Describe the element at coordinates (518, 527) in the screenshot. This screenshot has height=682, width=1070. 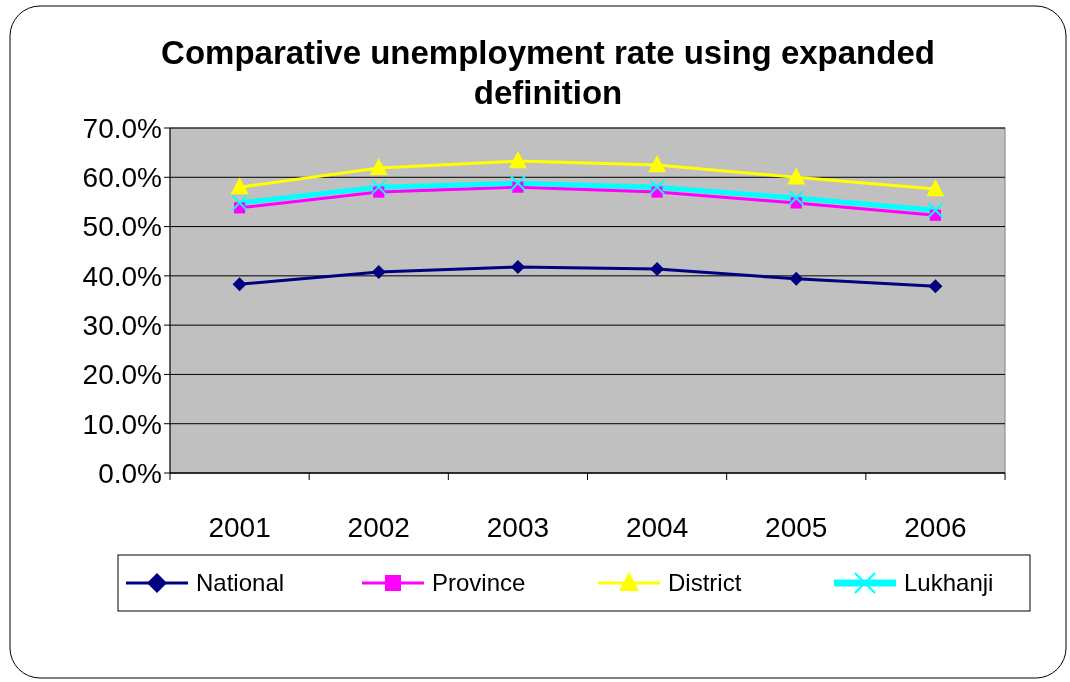
I see `x-tick-label: 2003` at that location.